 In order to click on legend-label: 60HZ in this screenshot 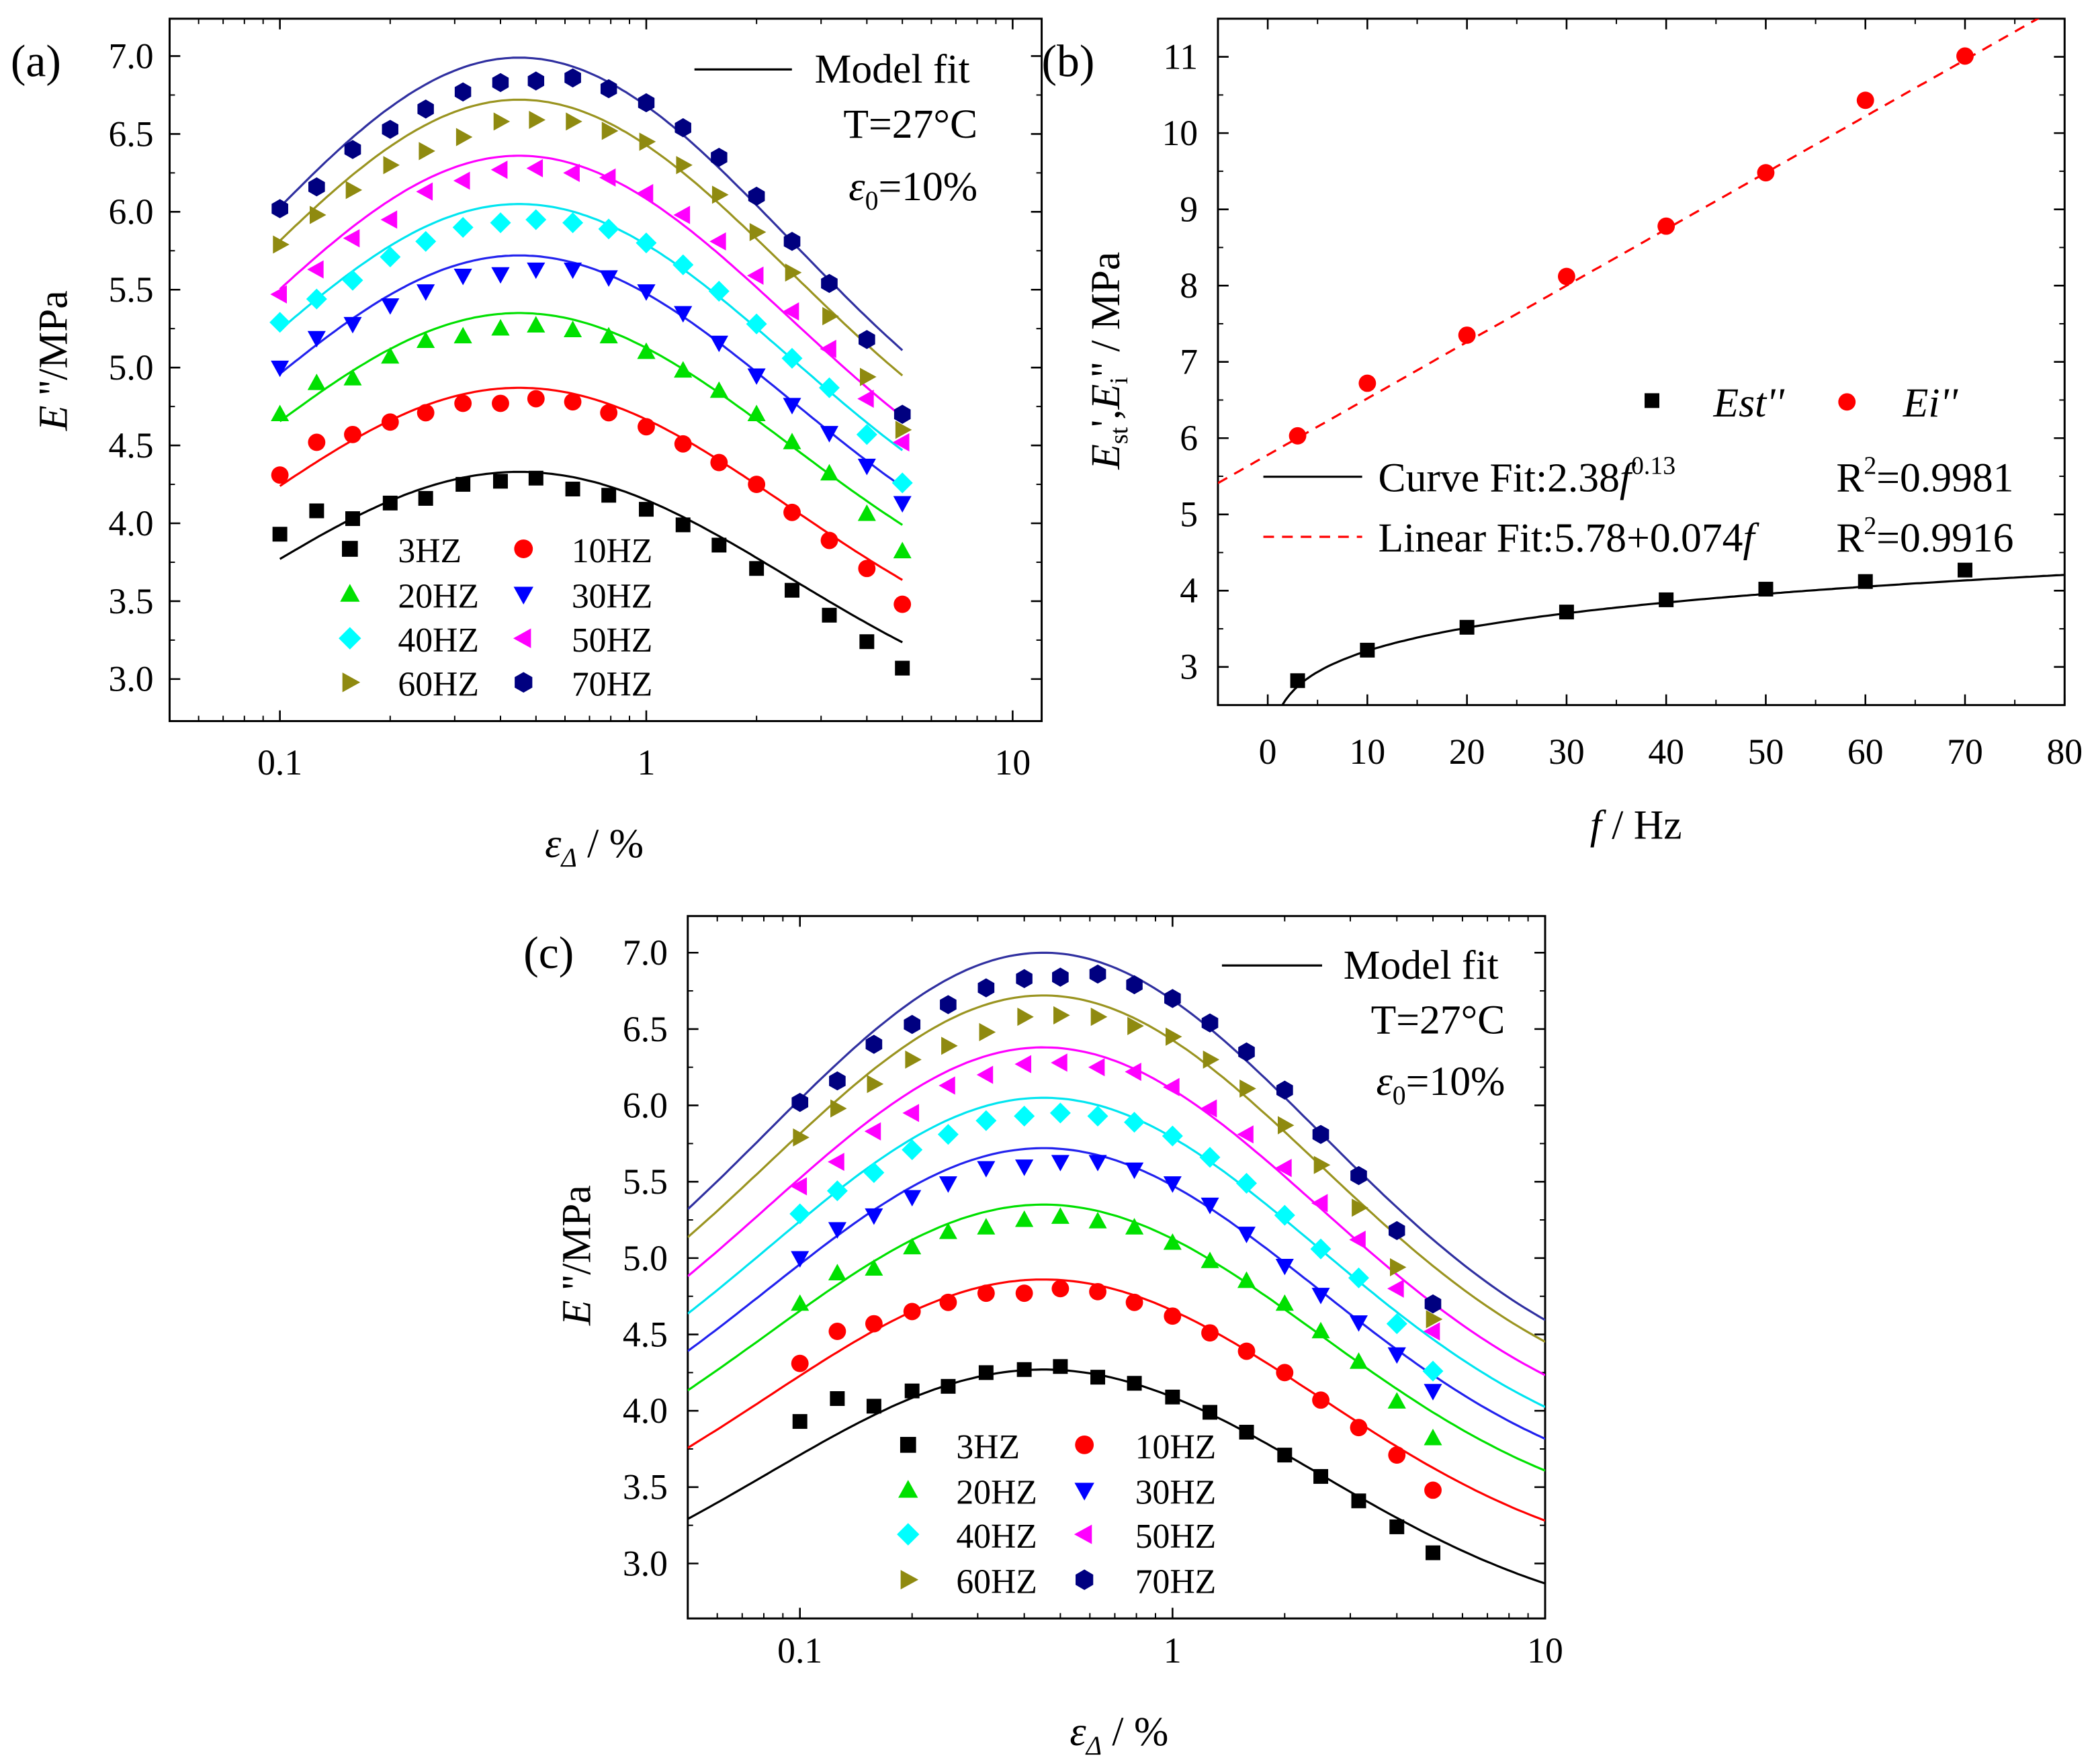, I will do `click(996, 1582)`.